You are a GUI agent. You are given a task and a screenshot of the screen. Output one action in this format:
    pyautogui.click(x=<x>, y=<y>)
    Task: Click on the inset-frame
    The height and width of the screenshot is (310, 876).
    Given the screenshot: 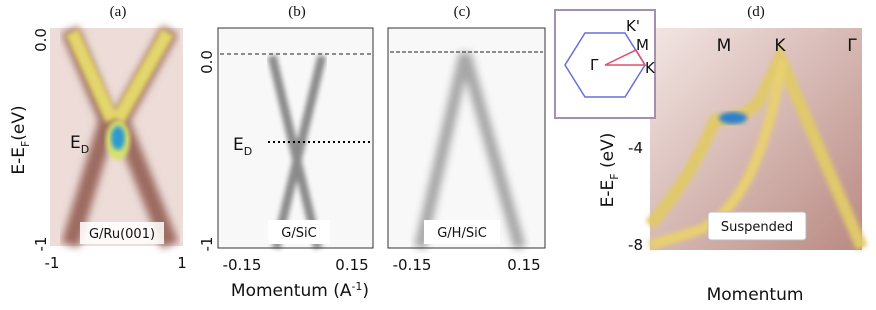 What is the action you would take?
    pyautogui.click(x=605, y=64)
    